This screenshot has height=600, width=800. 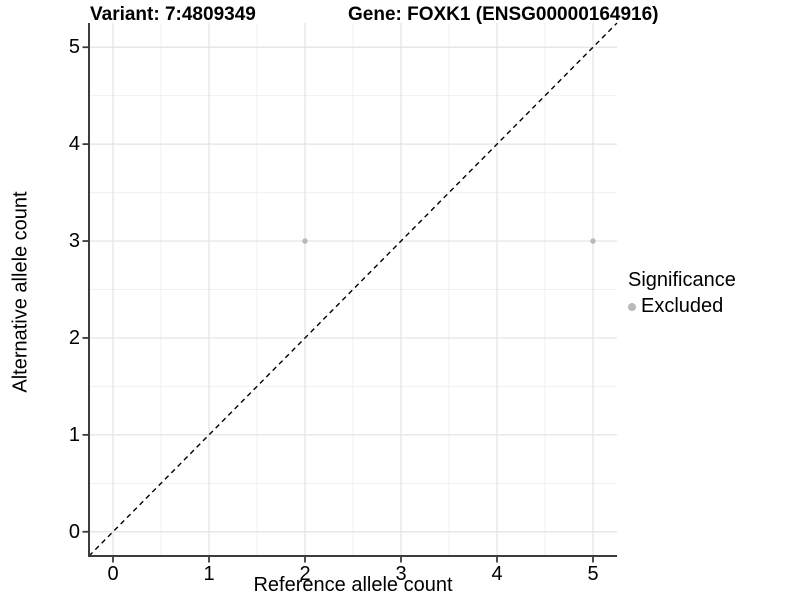 What do you see at coordinates (682, 280) in the screenshot?
I see `legend-title: Significance` at bounding box center [682, 280].